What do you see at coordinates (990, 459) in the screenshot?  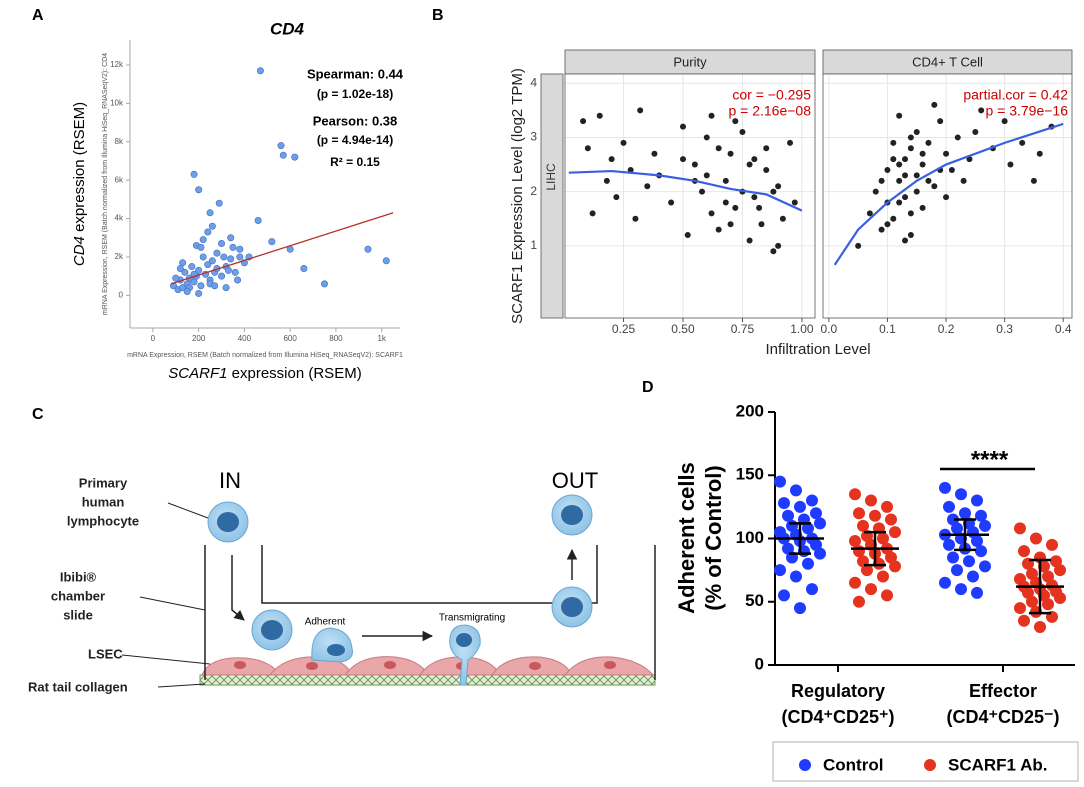 I see `significance-label: ****` at bounding box center [990, 459].